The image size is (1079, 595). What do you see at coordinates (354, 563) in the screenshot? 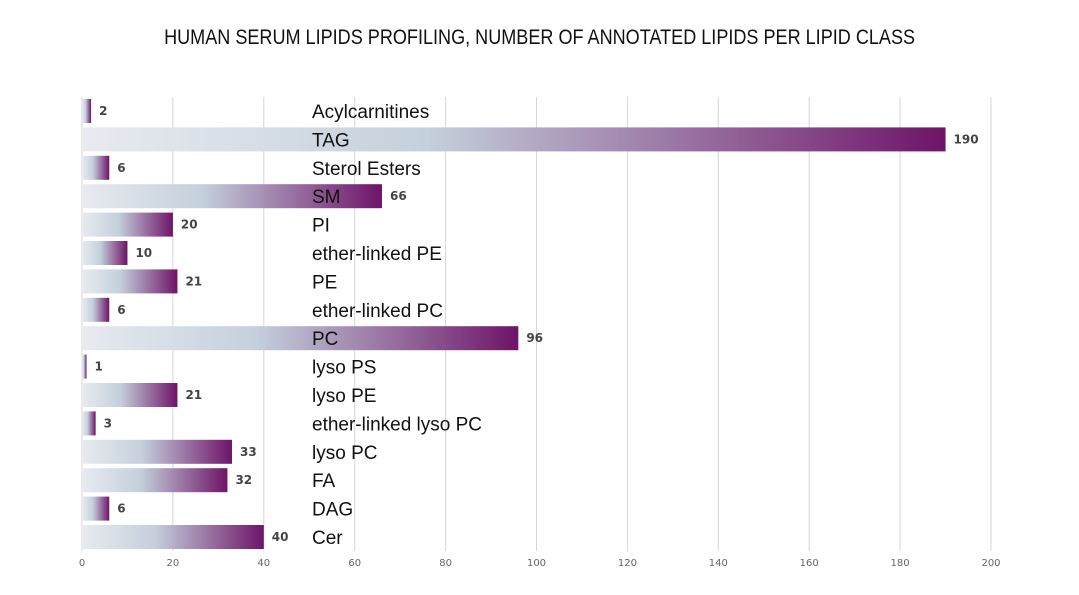
I see `x-tick-label: 60` at bounding box center [354, 563].